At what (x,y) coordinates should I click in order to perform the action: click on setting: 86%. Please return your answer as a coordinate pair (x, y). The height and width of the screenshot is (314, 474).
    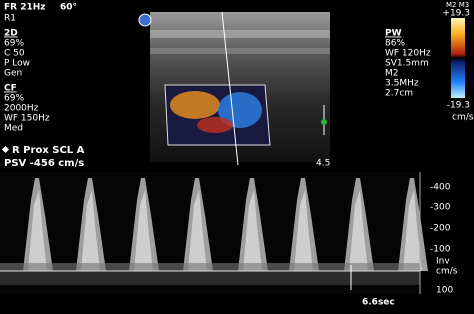
    Looking at the image, I should click on (395, 44).